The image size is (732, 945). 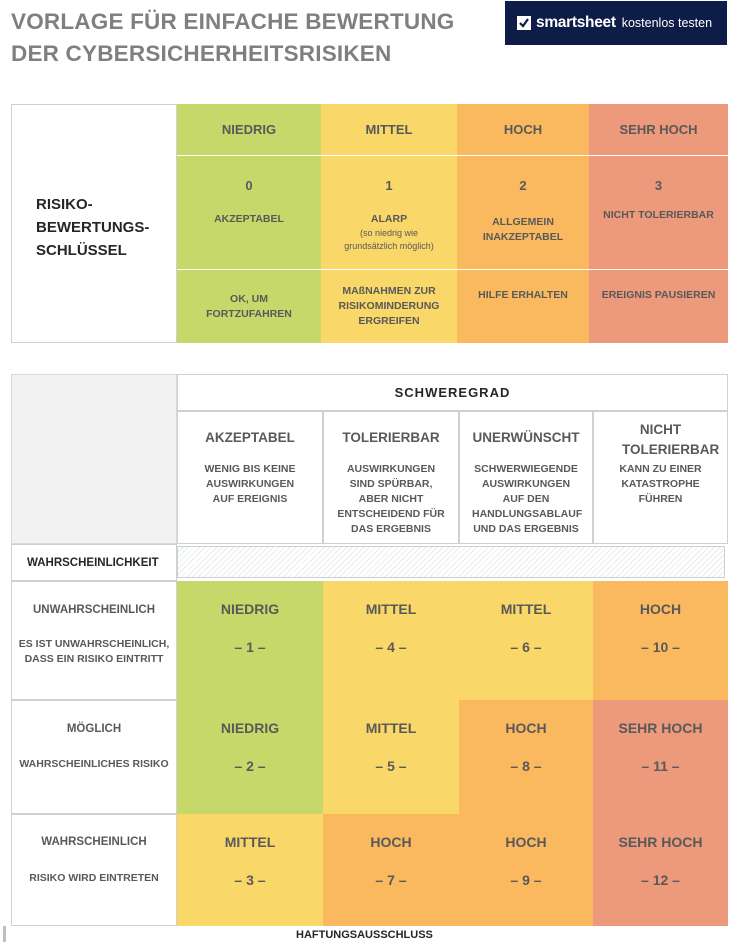 I want to click on key-score-cell-3: 3 NICHT TOLERIERBAR, so click(x=658, y=213).